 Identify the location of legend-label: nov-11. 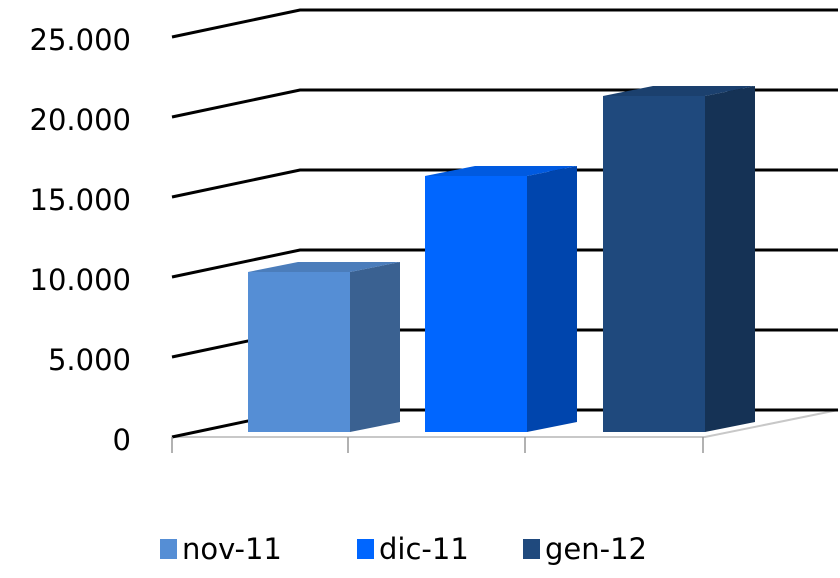
(232, 549).